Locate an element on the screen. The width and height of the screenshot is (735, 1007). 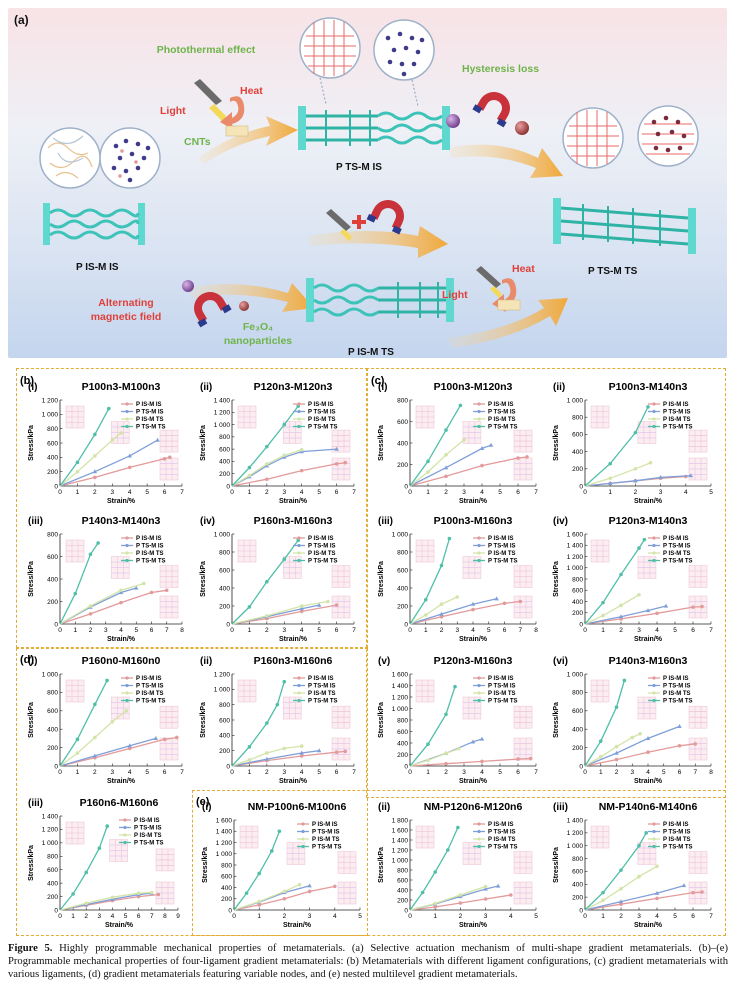
label-photothermal: Photothermal effect is located at coordinates (206, 50).